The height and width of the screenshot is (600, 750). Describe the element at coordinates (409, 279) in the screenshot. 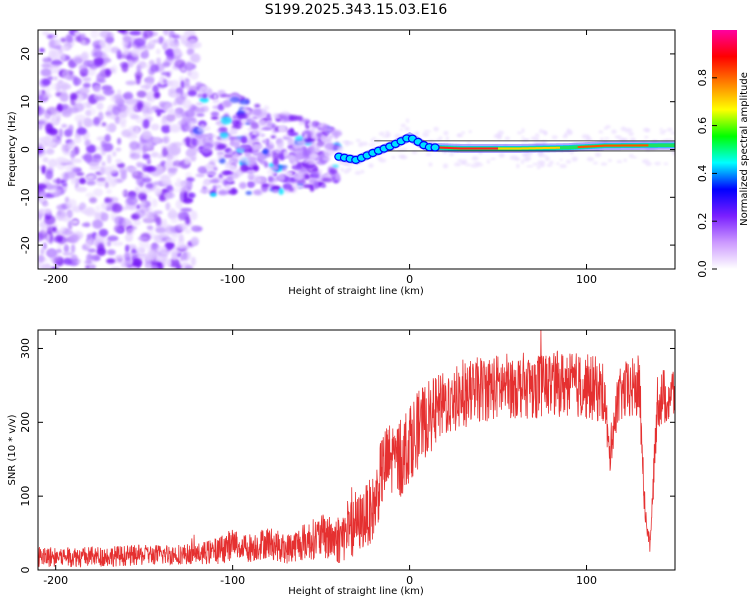

I see `spectrogram-x-tick-label: 0` at that location.